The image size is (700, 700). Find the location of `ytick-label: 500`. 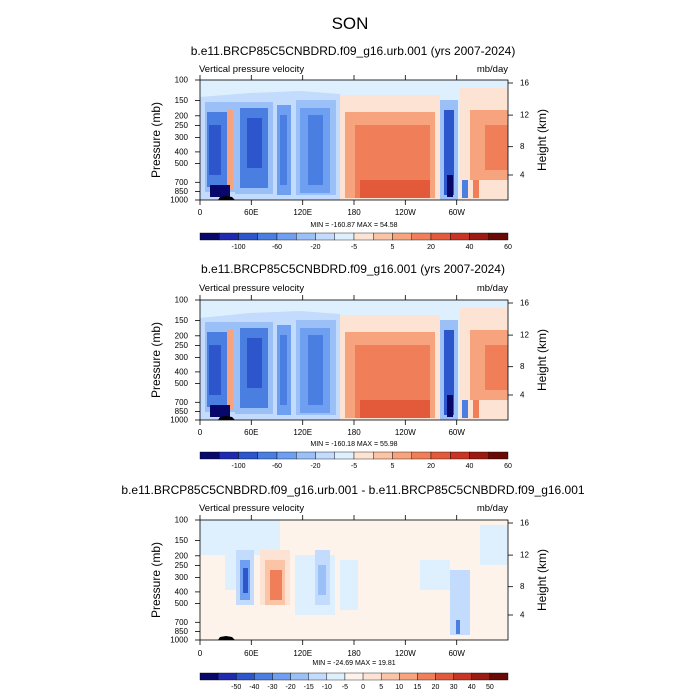

ytick-label: 500 is located at coordinates (182, 163).